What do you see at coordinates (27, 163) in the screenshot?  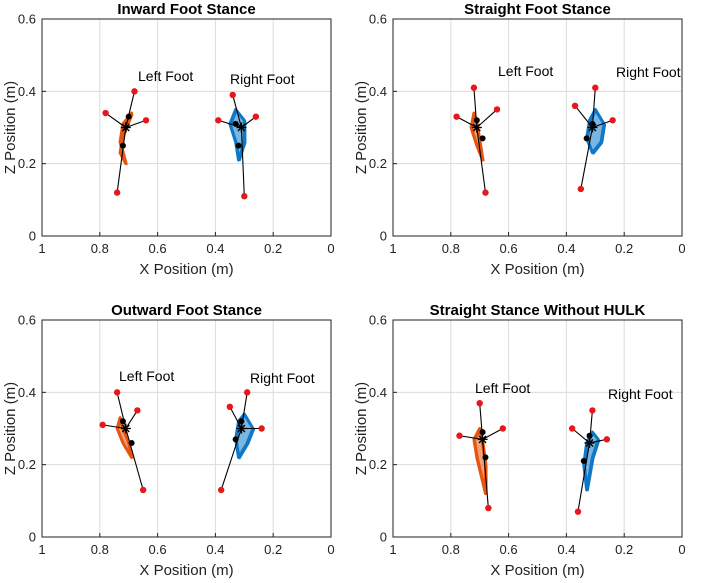 I see `y-tick-label: 0.2` at bounding box center [27, 163].